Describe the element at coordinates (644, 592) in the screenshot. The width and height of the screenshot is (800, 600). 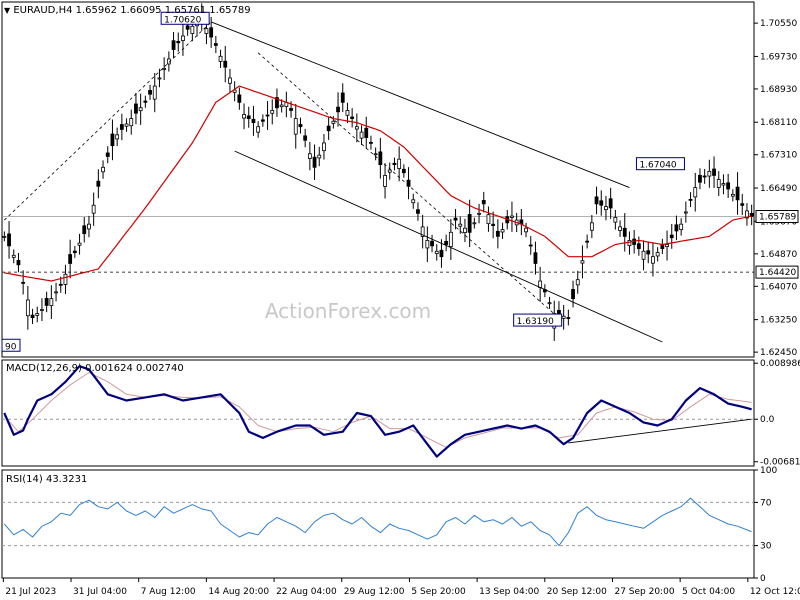
I see `x-tick-label: 27 Sep 20:00` at that location.